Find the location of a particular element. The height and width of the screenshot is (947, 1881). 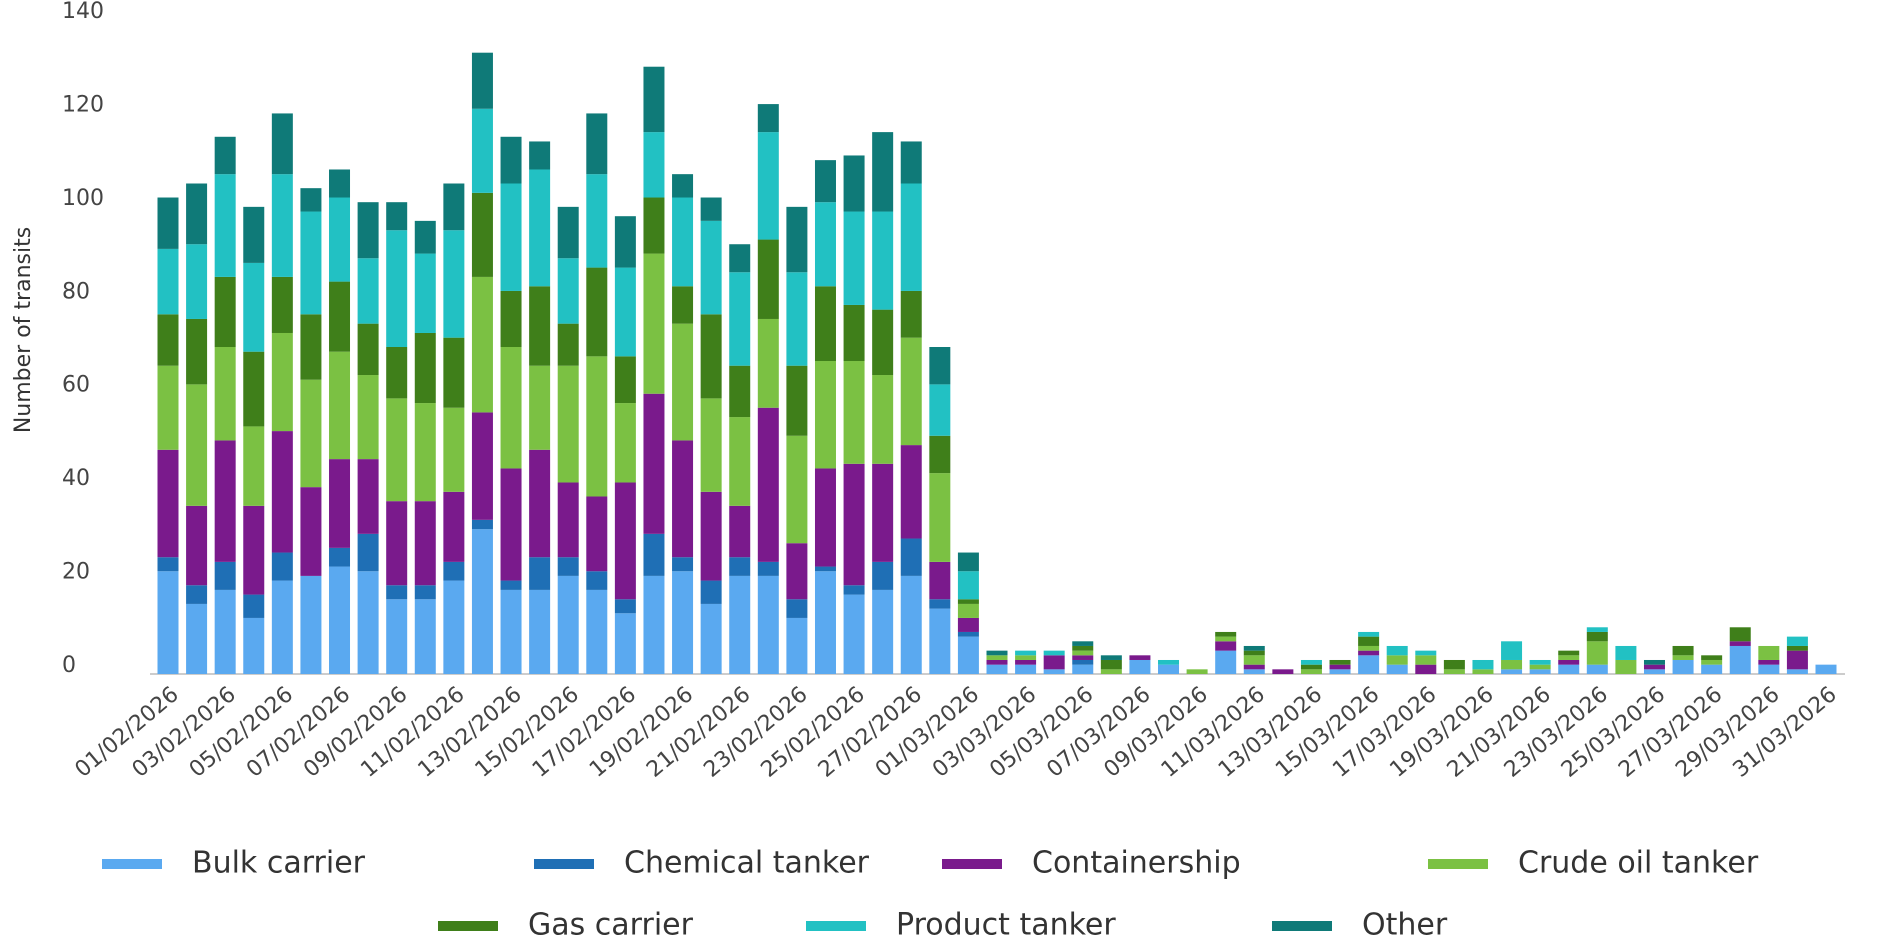

y-tick-label: 20 is located at coordinates (76, 572).